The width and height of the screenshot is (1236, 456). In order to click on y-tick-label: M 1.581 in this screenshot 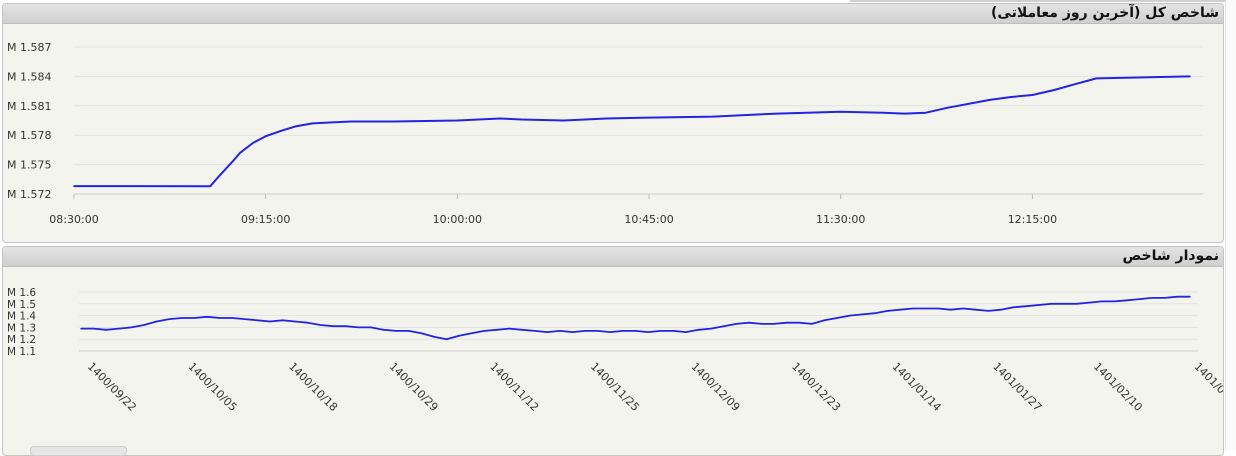, I will do `click(29, 106)`.